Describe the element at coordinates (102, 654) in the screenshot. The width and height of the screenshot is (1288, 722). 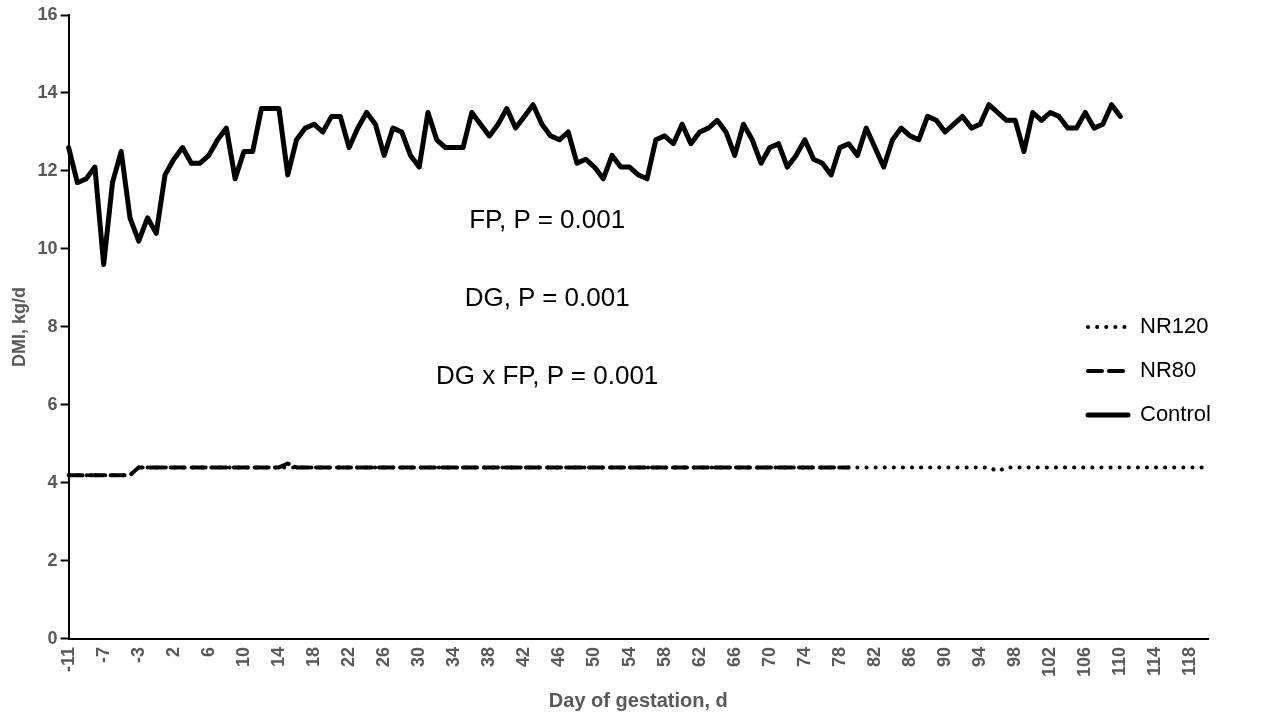
I see `x-tick-label: -7` at that location.